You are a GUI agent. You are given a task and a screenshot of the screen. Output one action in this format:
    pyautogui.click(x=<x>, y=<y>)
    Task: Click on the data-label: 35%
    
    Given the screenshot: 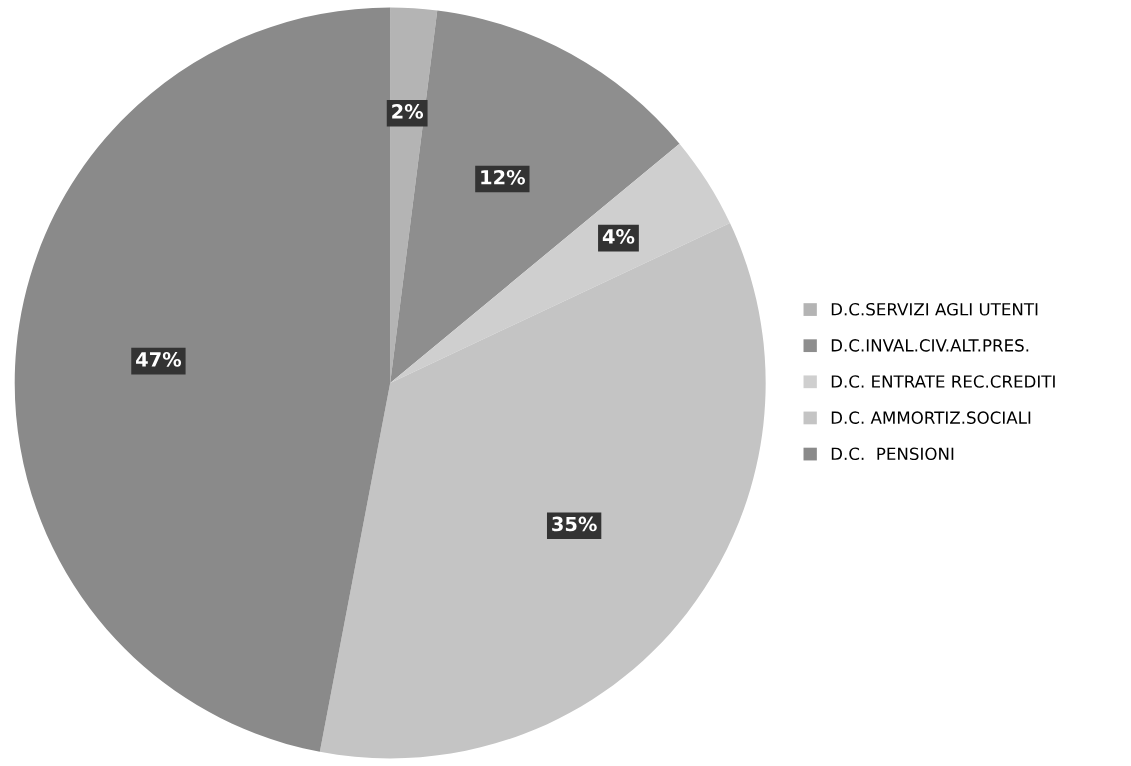 What is the action you would take?
    pyautogui.click(x=574, y=524)
    